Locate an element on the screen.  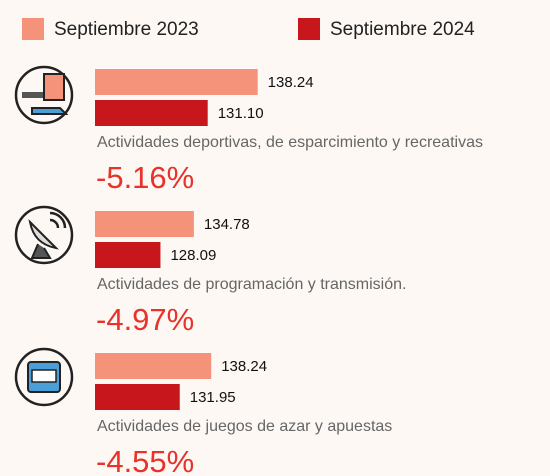
value-label: 131.10 is located at coordinates (241, 113).